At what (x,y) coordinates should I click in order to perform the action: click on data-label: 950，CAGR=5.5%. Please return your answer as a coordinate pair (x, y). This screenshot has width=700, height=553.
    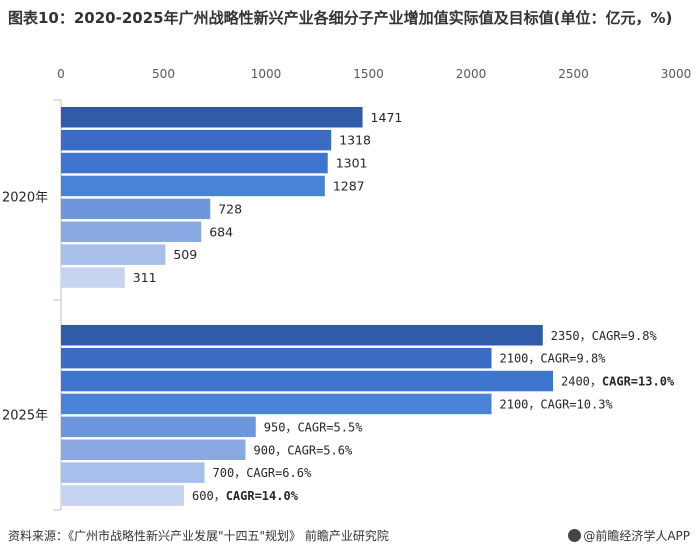
    Looking at the image, I should click on (313, 427).